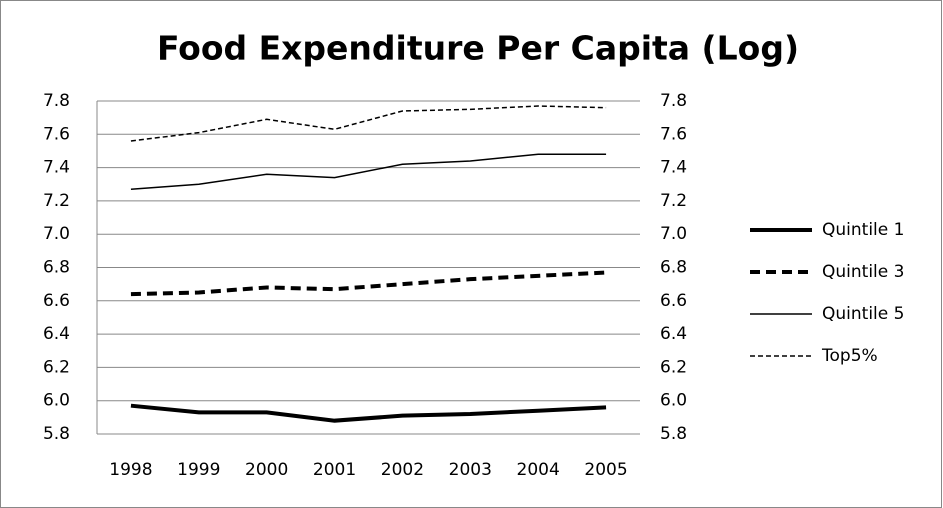 The height and width of the screenshot is (508, 943). Describe the element at coordinates (849, 356) in the screenshot. I see `legend-label: Top5%` at that location.